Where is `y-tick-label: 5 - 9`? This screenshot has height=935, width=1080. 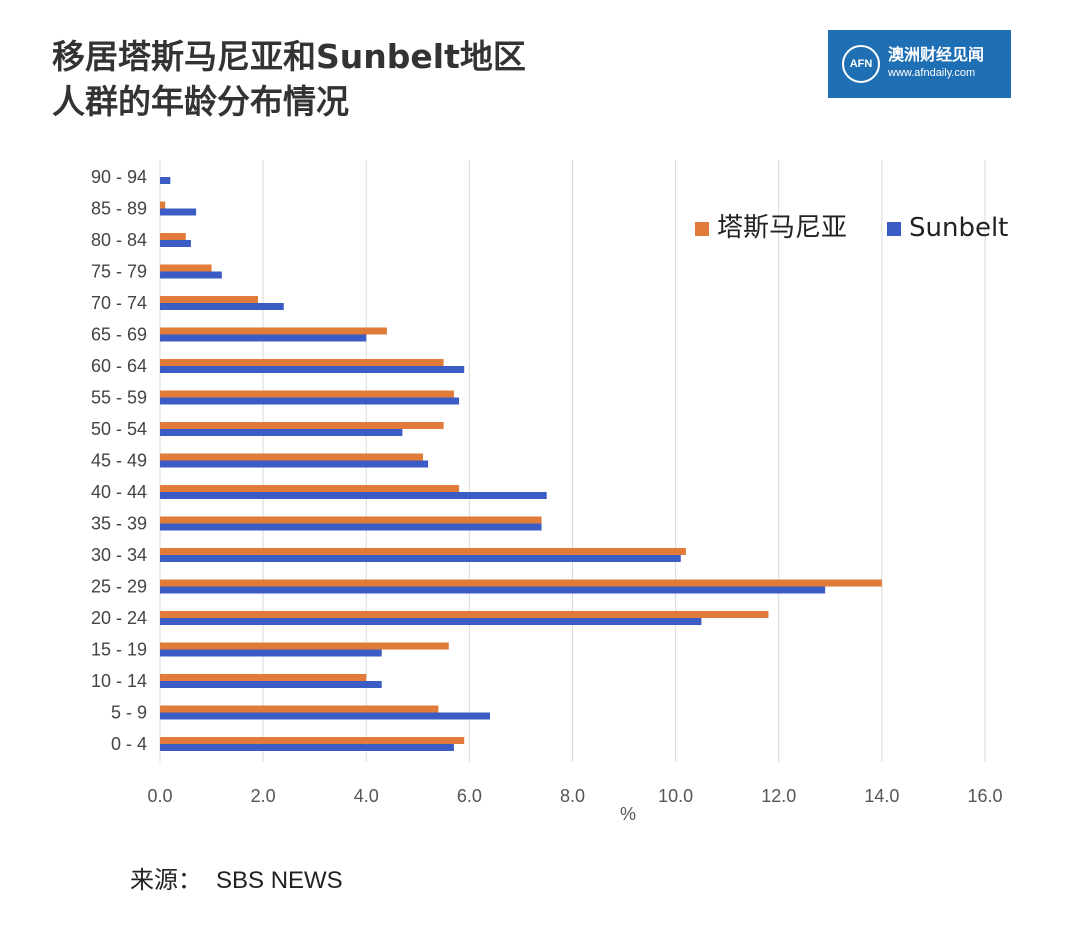 y-tick-label: 5 - 9 is located at coordinates (129, 713).